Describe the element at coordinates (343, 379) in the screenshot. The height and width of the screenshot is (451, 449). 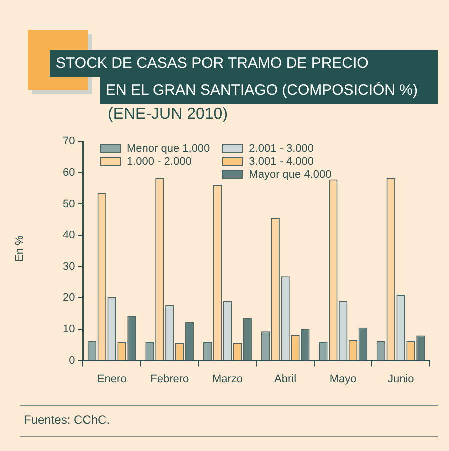
I see `x-tick-label: Mayo` at that location.